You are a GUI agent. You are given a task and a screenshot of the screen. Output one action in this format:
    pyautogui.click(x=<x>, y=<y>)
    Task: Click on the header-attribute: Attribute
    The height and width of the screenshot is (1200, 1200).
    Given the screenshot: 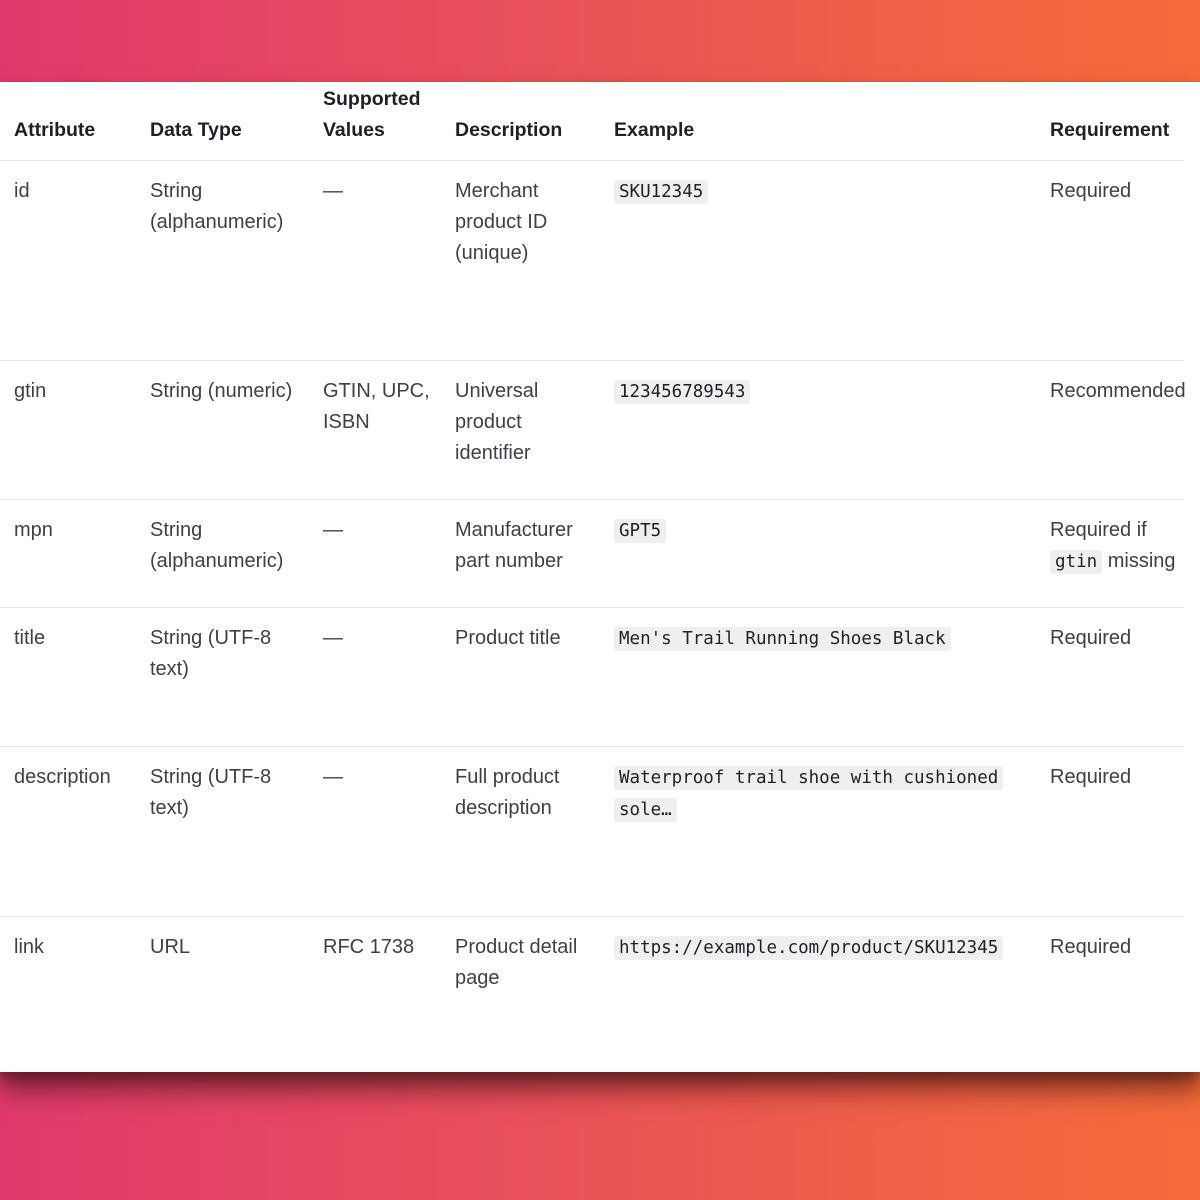 What is the action you would take?
    pyautogui.click(x=55, y=130)
    